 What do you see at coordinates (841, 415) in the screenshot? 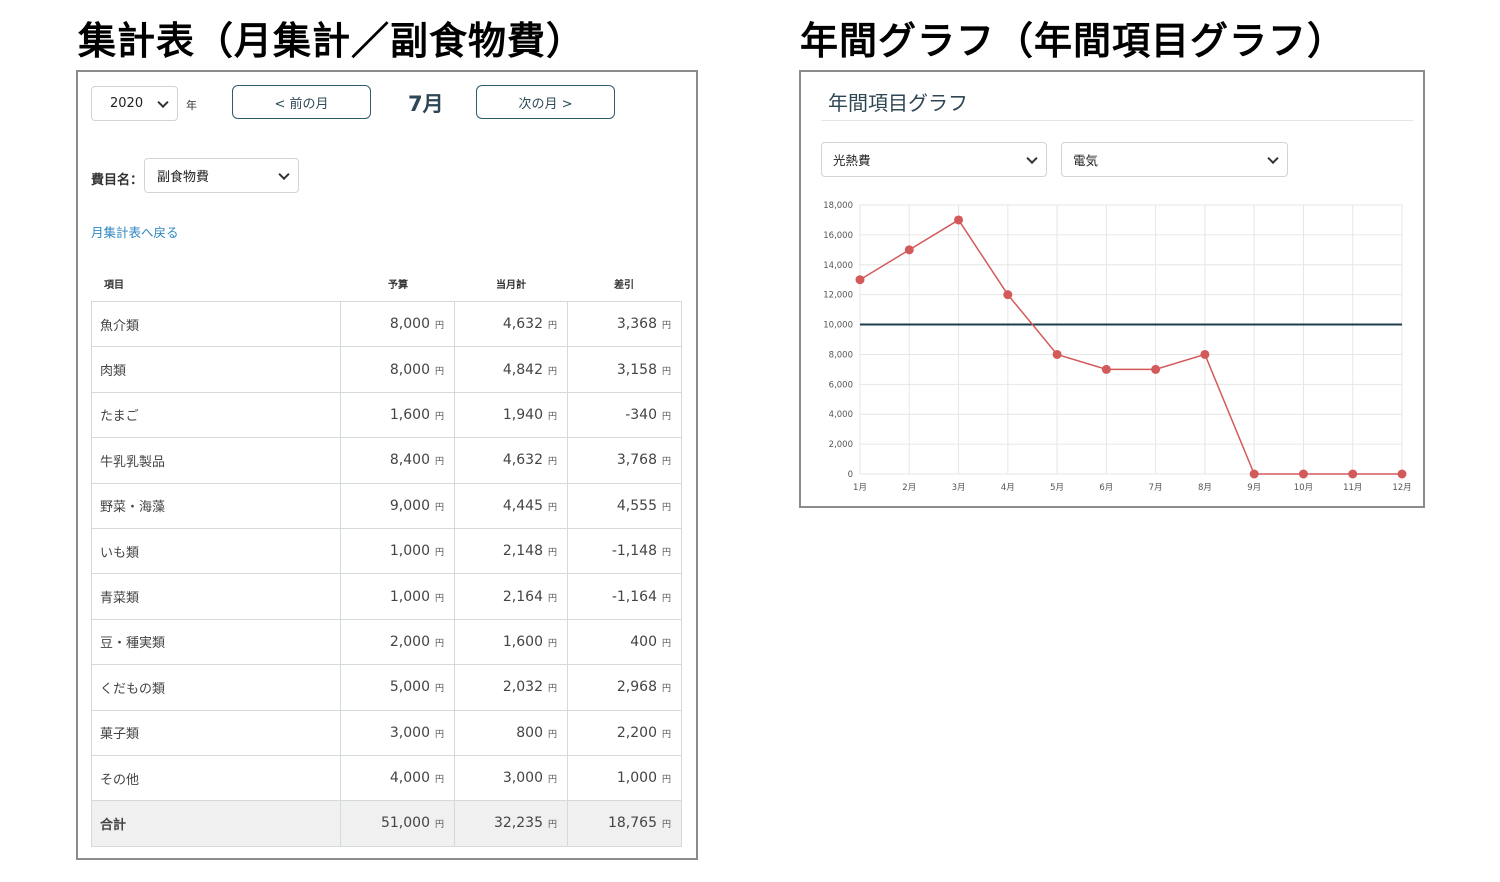
I see `y-tick-label: 4,000` at bounding box center [841, 415].